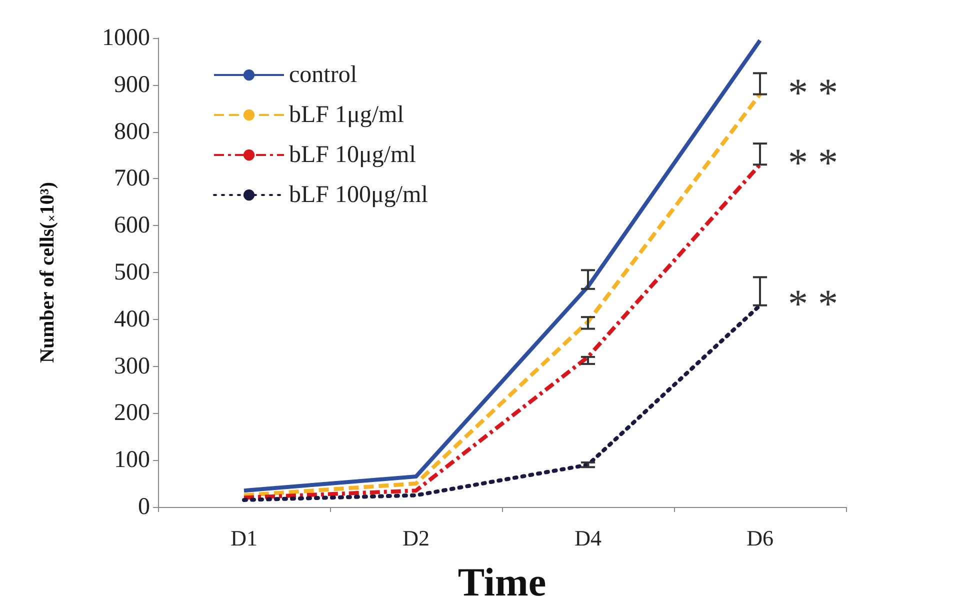 Image resolution: width=954 pixels, height=615 pixels. I want to click on y-tick-label: 900, so click(132, 85).